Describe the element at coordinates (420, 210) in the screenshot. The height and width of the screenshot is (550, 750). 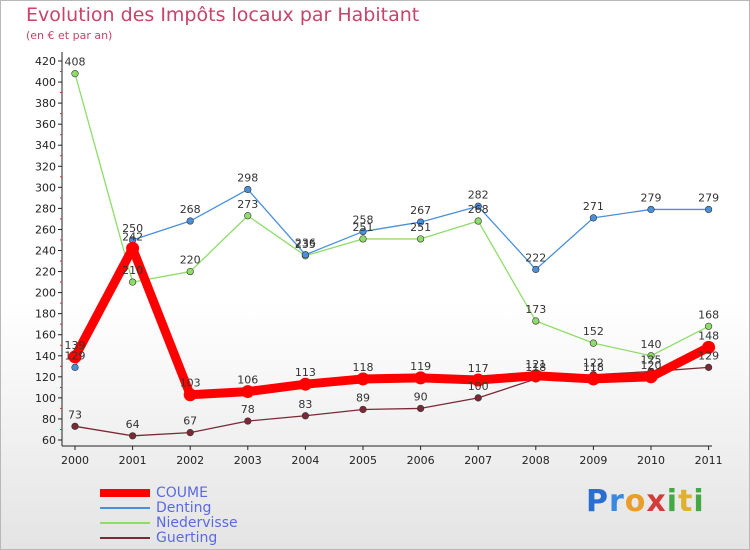
I see `data-label: 267` at that location.